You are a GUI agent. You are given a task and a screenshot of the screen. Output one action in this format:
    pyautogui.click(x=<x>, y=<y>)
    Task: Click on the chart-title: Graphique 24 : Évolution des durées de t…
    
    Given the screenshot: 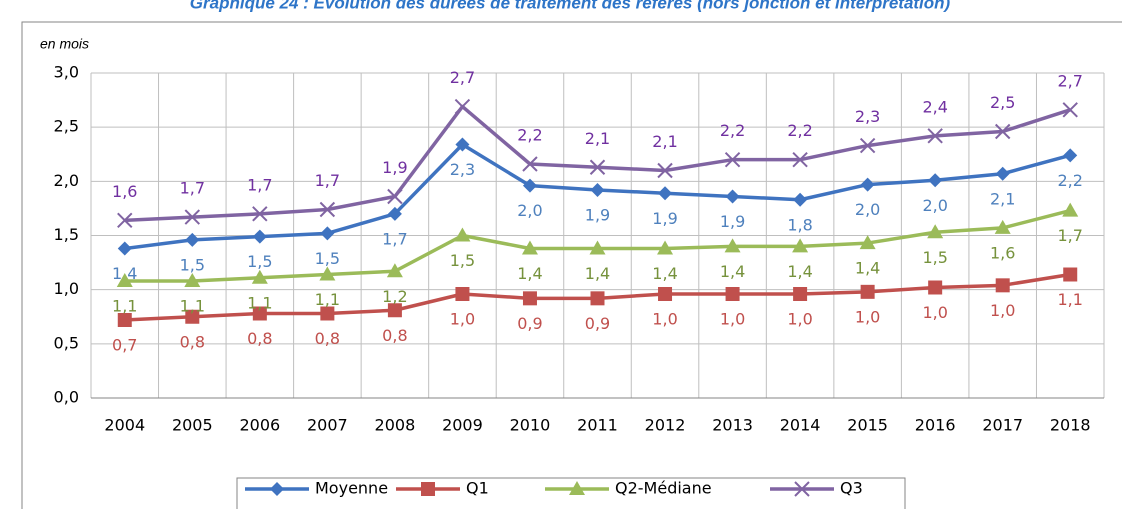 What is the action you would take?
    pyautogui.click(x=570, y=6)
    